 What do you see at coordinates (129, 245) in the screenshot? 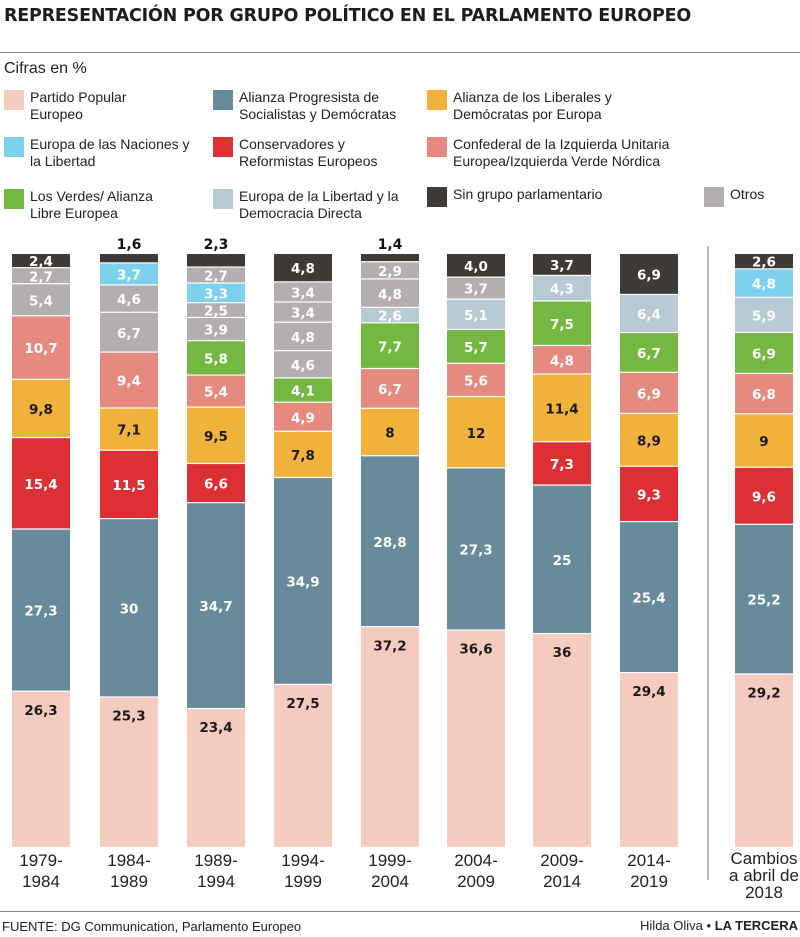
I see `segment-value-label: 1,6` at bounding box center [129, 245].